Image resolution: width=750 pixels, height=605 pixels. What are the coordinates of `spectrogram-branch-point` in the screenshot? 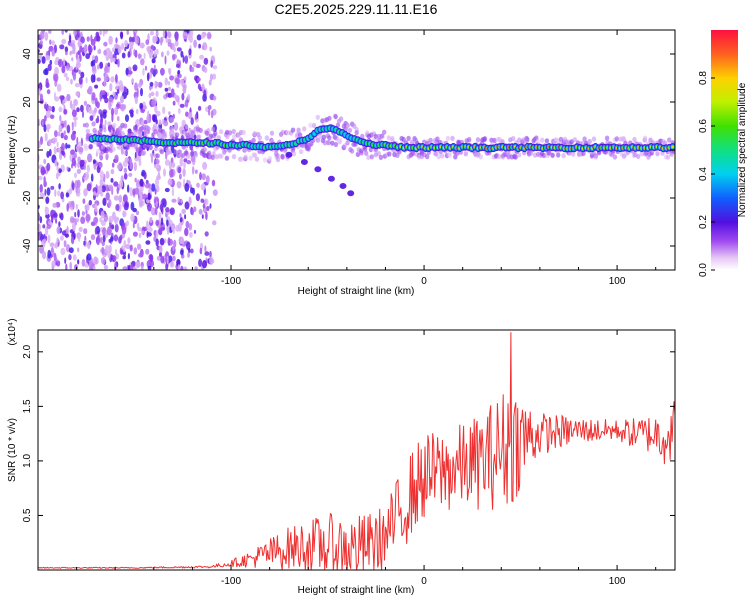 It's located at (318, 169).